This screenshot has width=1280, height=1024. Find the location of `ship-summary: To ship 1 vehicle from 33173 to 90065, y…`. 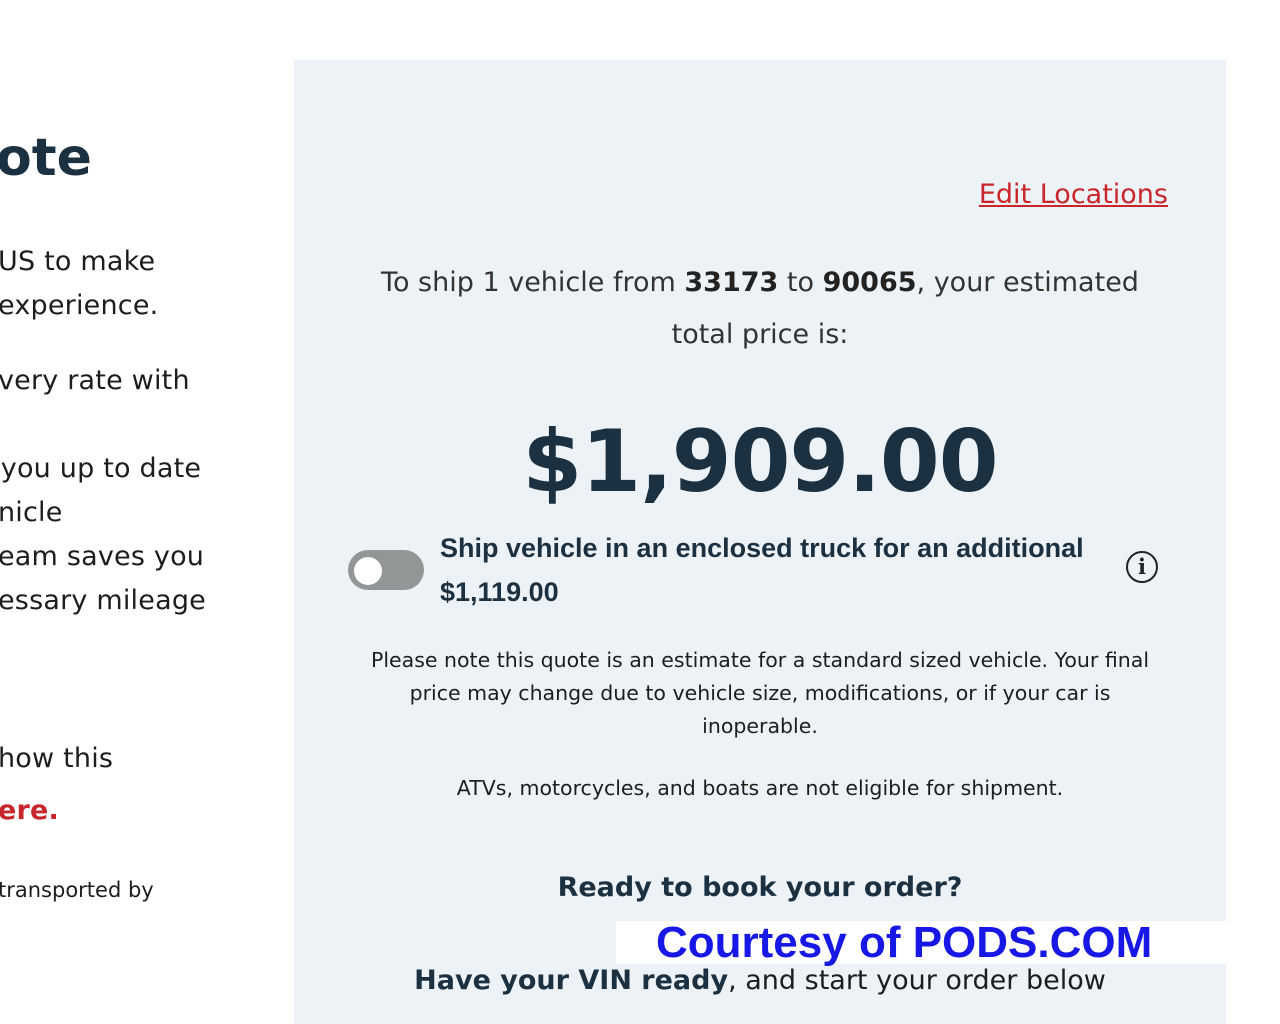

ship-summary: To ship 1 vehicle from 33173 to 90065, y… is located at coordinates (760, 309).